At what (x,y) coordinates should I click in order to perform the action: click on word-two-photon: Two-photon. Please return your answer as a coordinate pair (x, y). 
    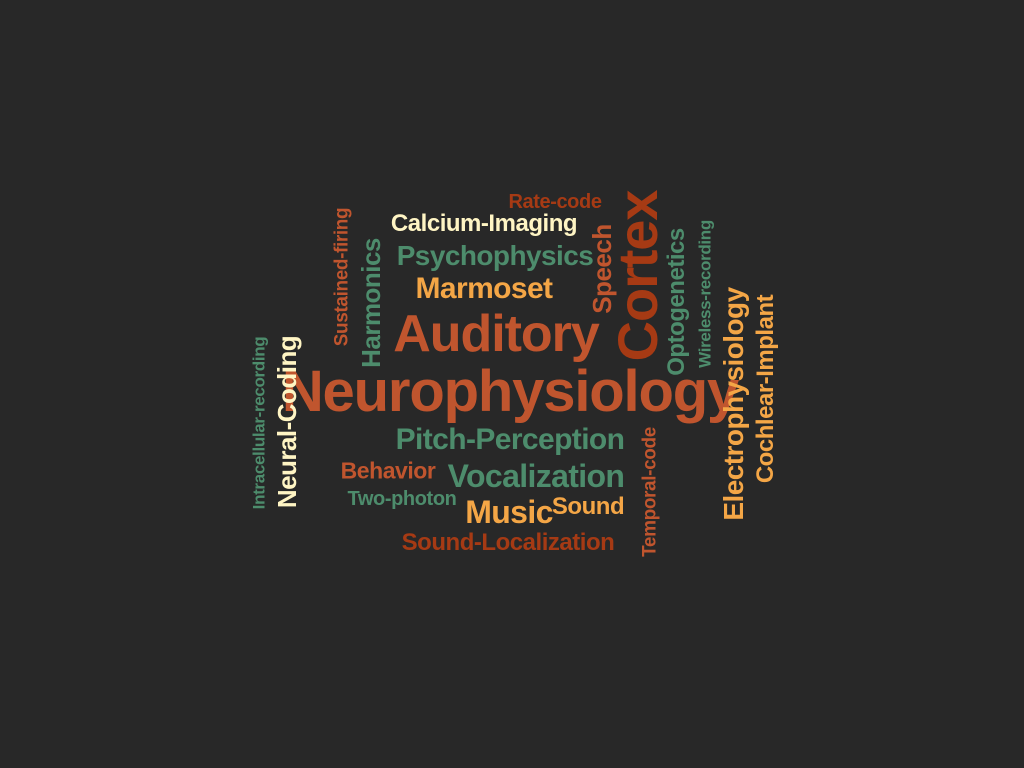
    Looking at the image, I should click on (402, 499).